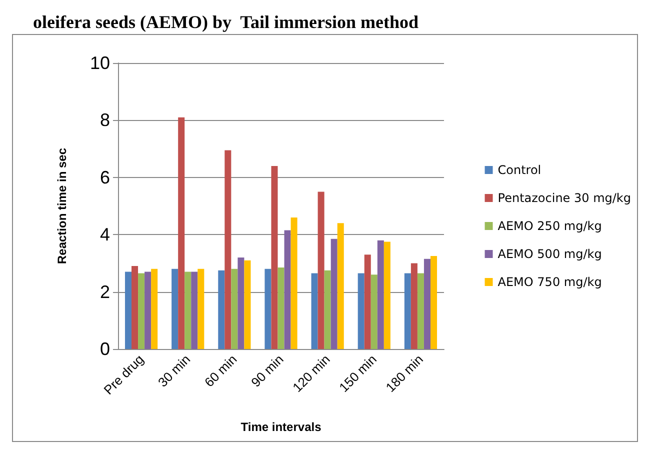 This screenshot has width=652, height=452. I want to click on legend-label: AEMO 250 mg/kg, so click(550, 226).